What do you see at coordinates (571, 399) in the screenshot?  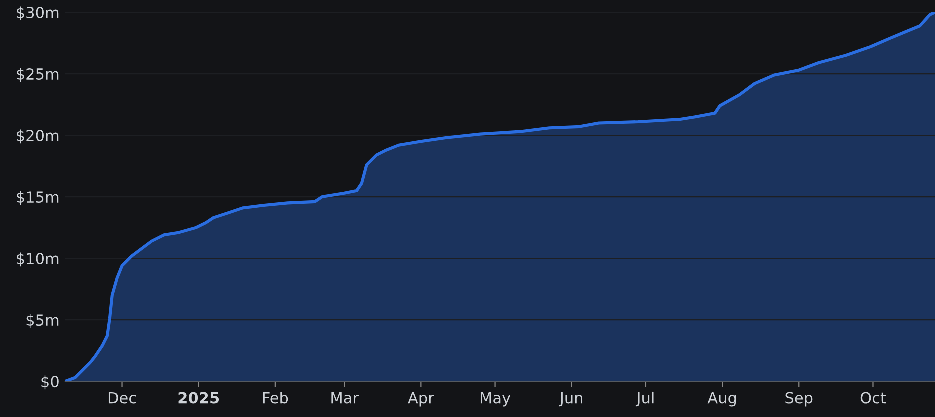 I see `x-tick-label: Jun` at bounding box center [571, 399].